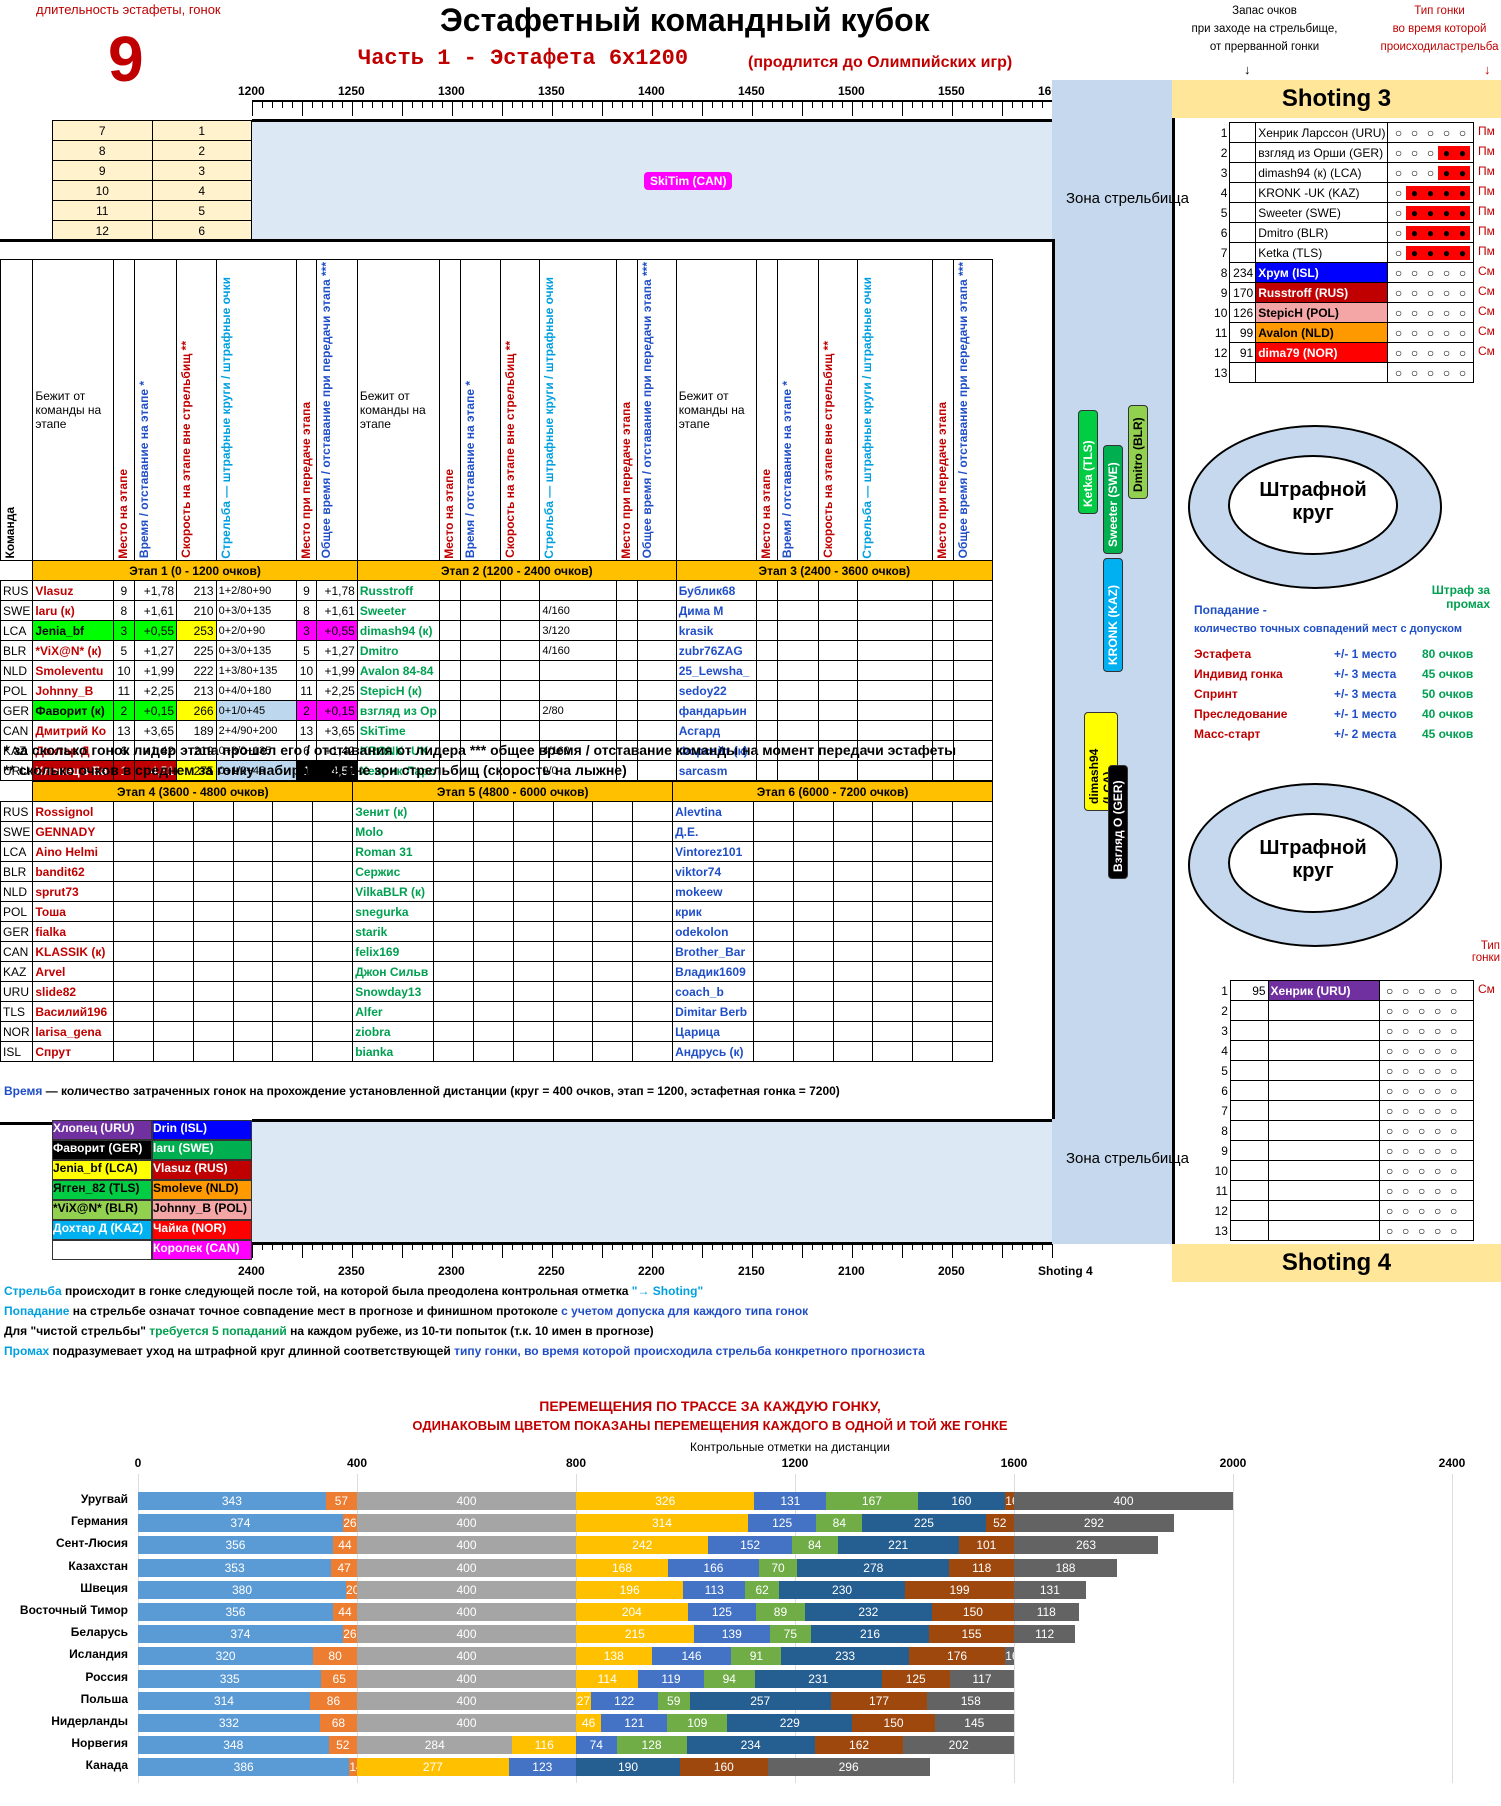 The image size is (1501, 1806). I want to click on runner-name: Зенит (к), so click(393, 811).